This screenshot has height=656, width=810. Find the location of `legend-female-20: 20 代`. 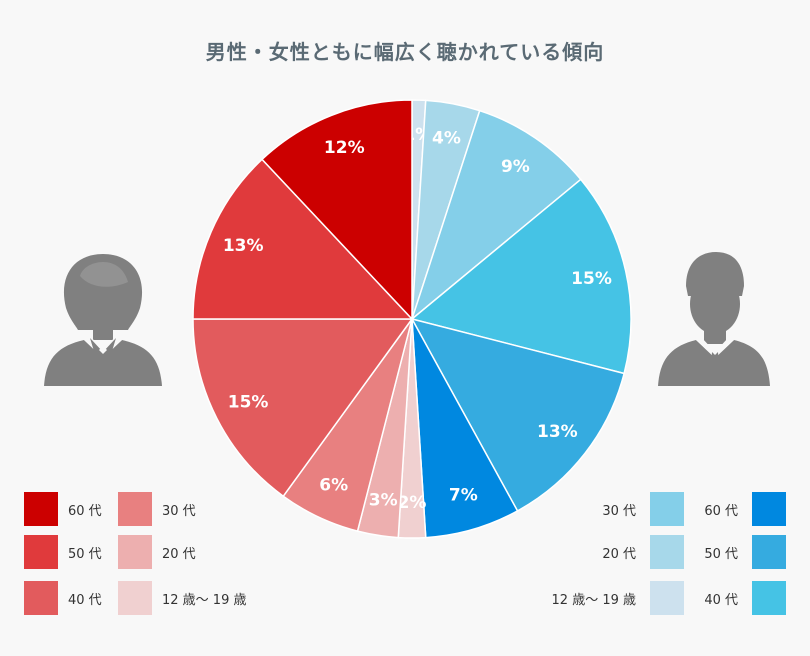

legend-female-20: 20 代 is located at coordinates (157, 552).